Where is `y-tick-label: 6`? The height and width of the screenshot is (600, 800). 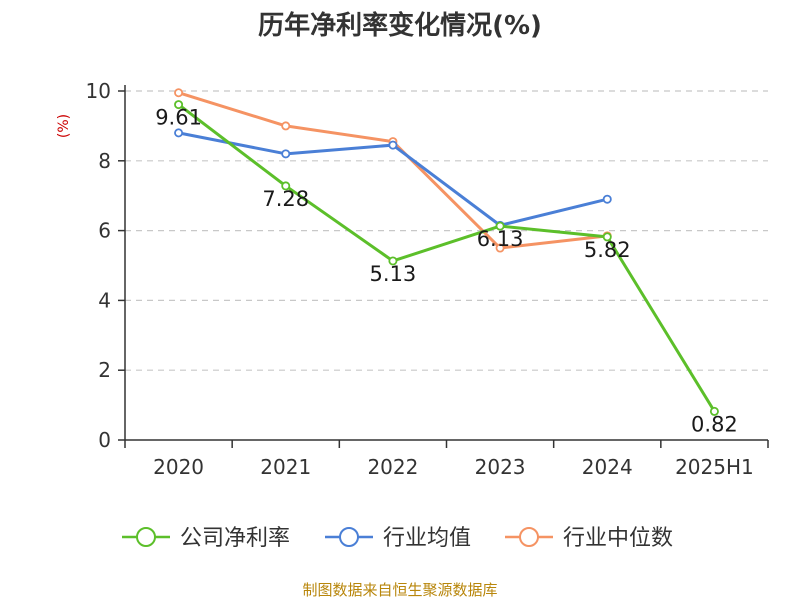 y-tick-label: 6 is located at coordinates (104, 231).